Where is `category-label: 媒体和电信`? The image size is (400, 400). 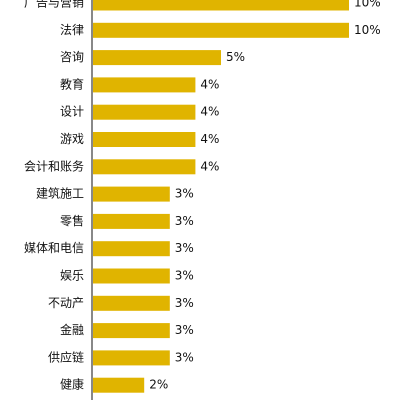
category-label: 媒体和电信 is located at coordinates (54, 248).